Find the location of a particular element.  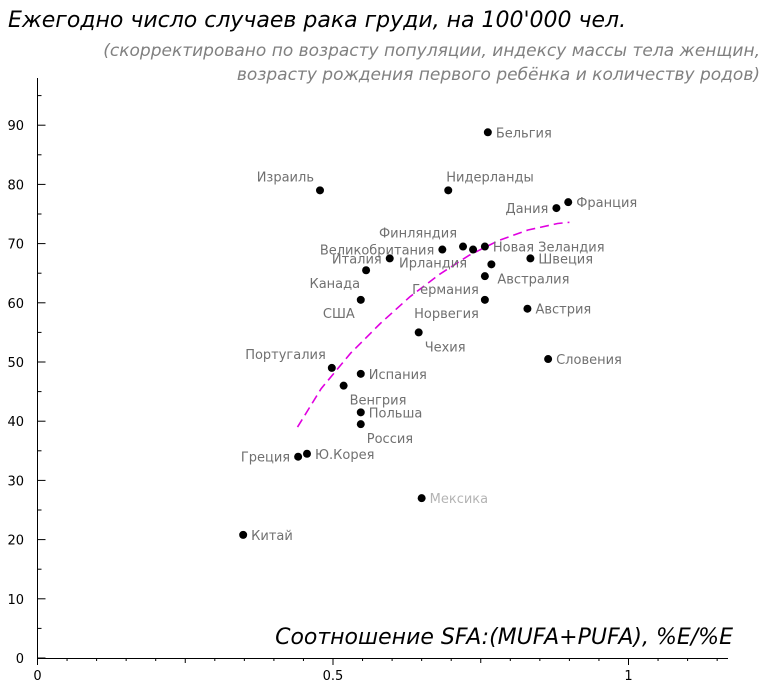

x-tick-label: 0.5 is located at coordinates (333, 676).